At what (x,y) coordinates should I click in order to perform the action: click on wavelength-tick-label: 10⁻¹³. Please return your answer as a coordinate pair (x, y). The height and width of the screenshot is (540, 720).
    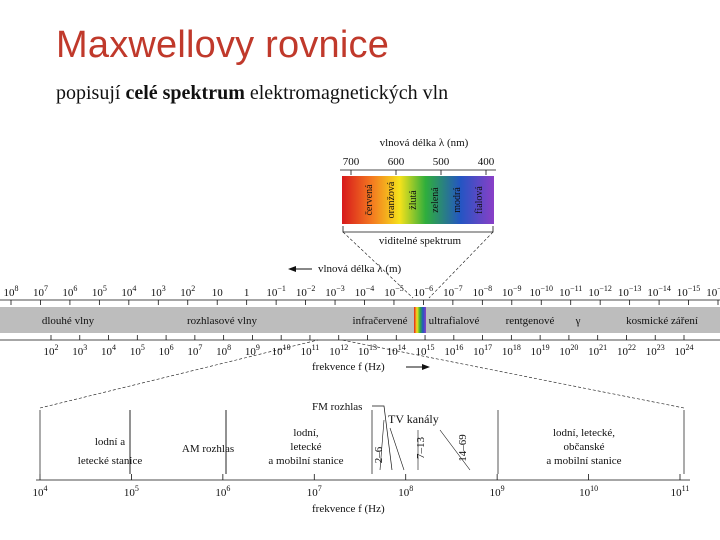
    Looking at the image, I should click on (630, 291).